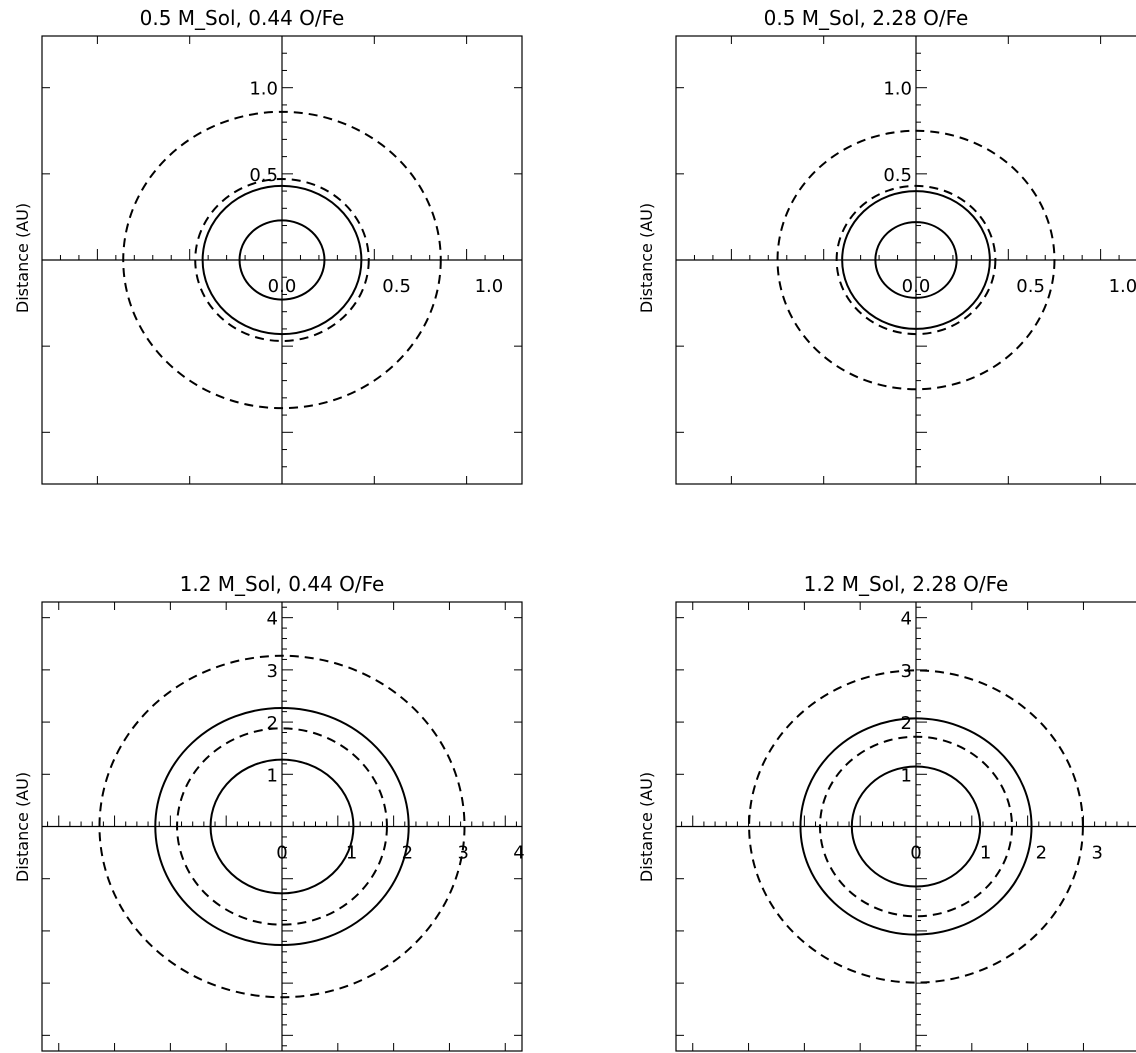 The image size is (1136, 1053). I want to click on panel-title: 0.5 M_Sol, 2.28 O/Fe, so click(866, 18).